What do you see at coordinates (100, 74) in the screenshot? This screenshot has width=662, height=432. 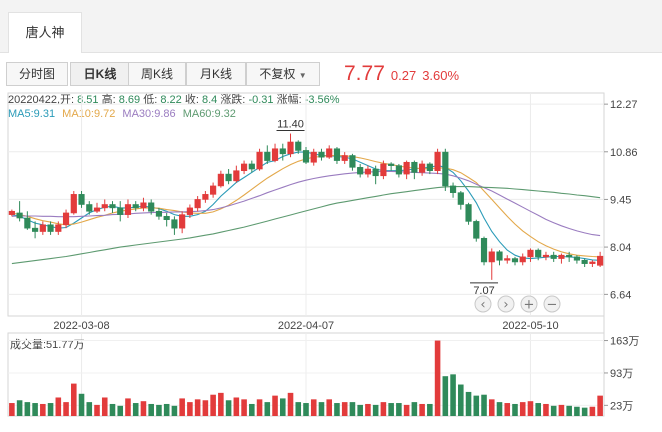 I see `tab-daily-k: 日K线` at bounding box center [100, 74].